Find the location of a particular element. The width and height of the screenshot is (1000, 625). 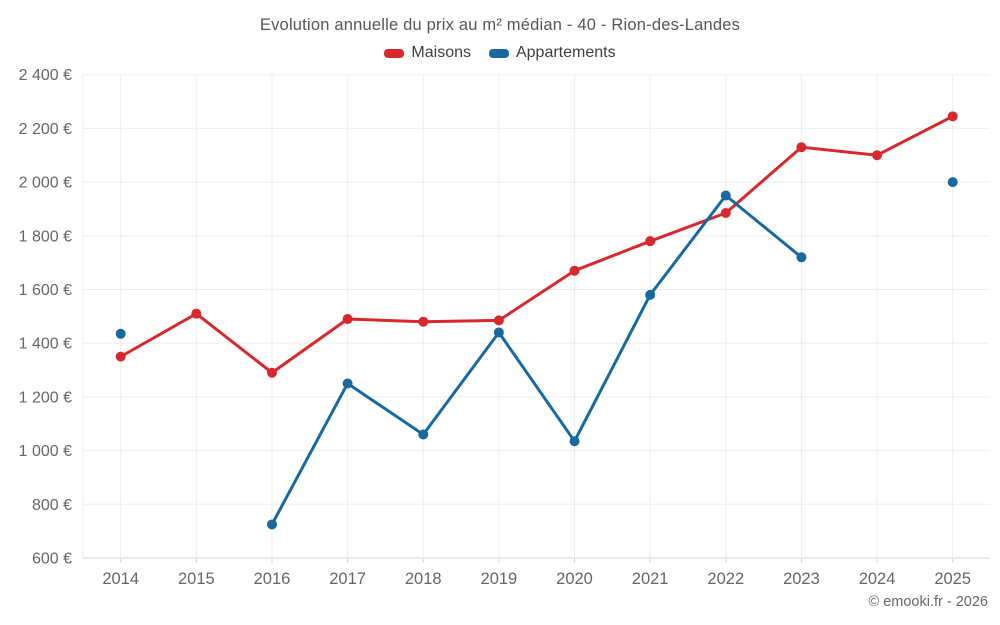

y-tick-label: 1 400 € is located at coordinates (45, 344).